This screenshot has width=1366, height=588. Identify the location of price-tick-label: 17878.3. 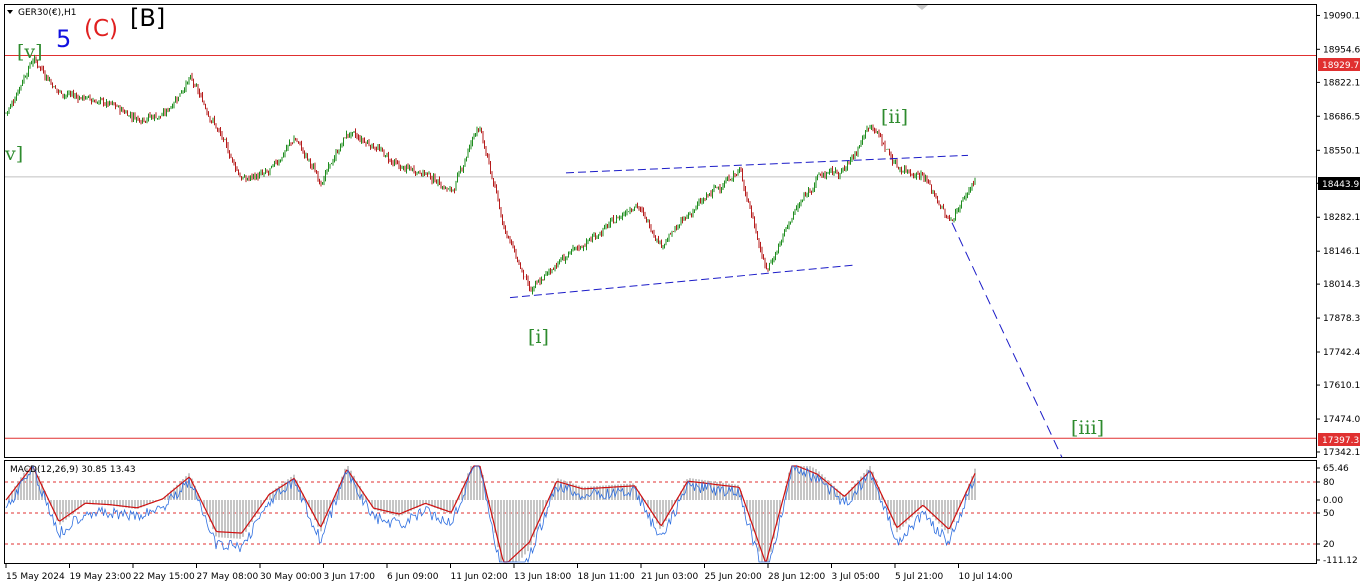
(1341, 319).